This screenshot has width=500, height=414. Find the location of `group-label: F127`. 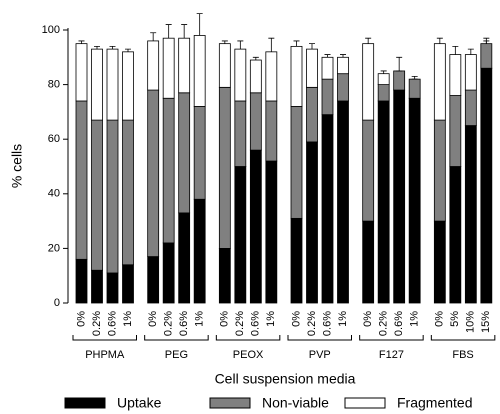

group-label: F127 is located at coordinates (391, 355).